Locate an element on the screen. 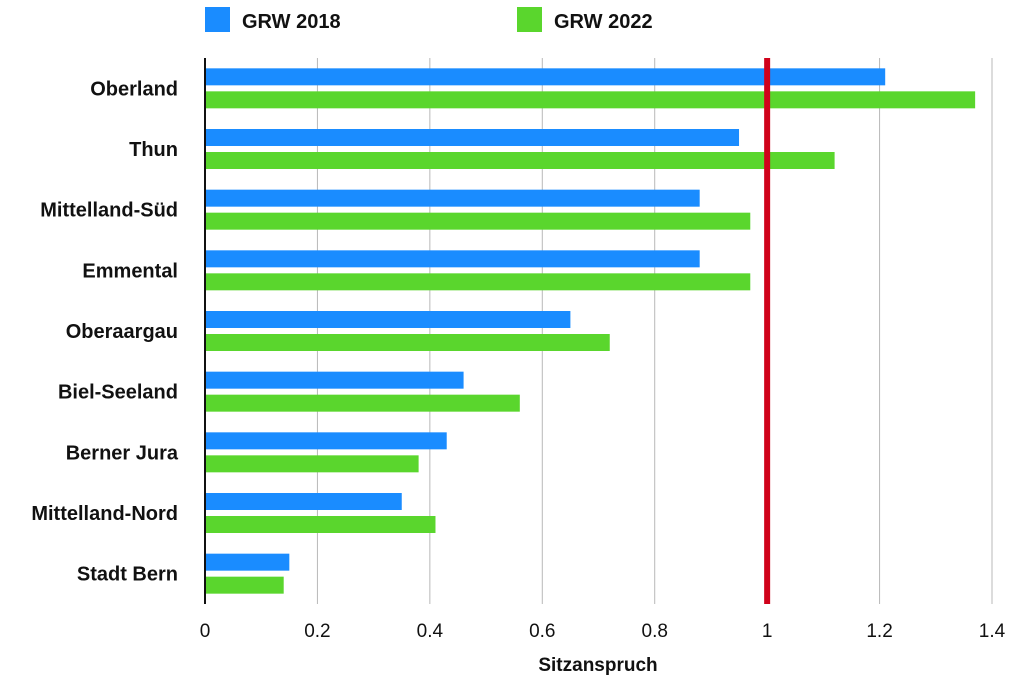  bar-oberland-grw-2022 is located at coordinates (590, 100).